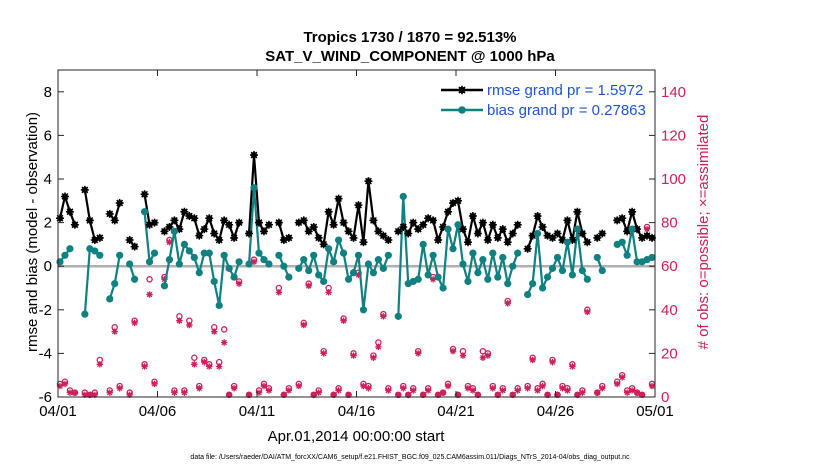 The image size is (830, 470). Describe the element at coordinates (45, 397) in the screenshot. I see `y-left-tick-label-0: -6` at that location.